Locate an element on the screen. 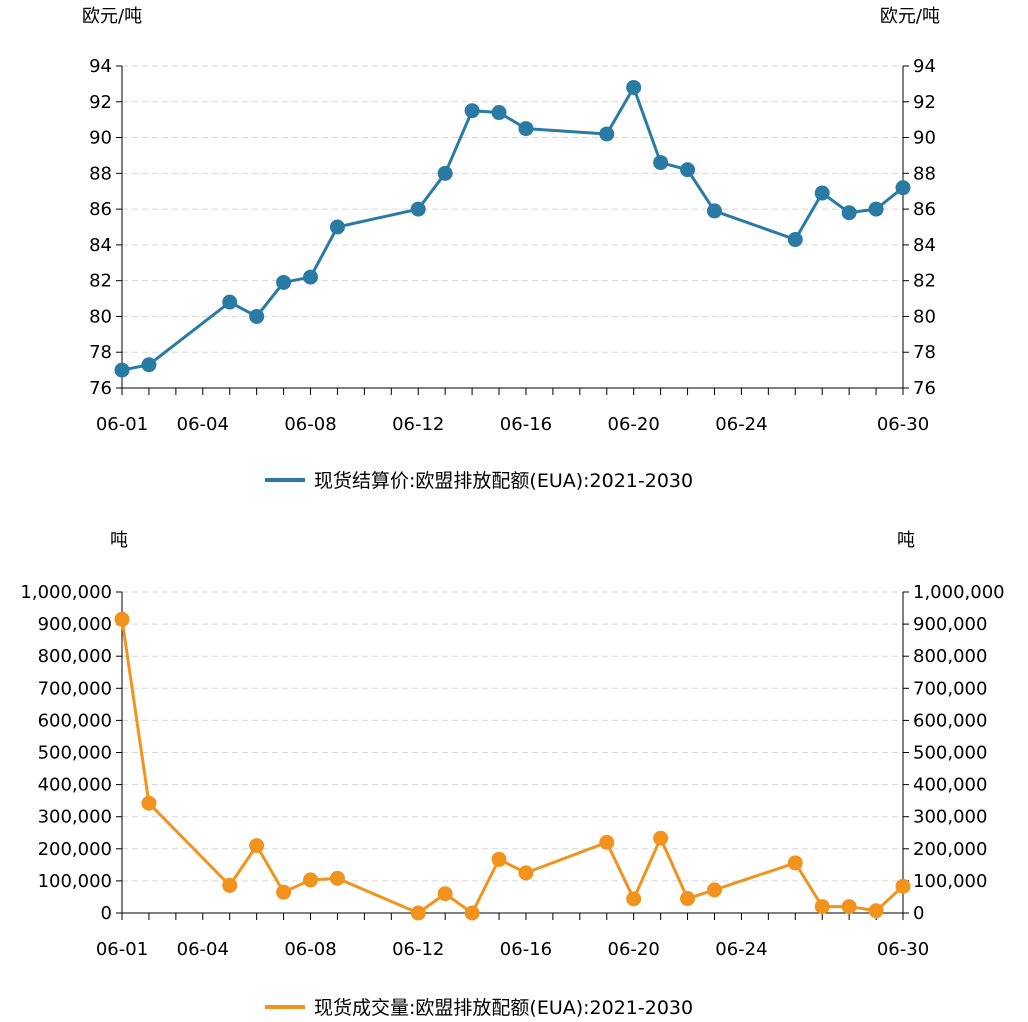  volume-unit-right: 吨 is located at coordinates (906, 540).